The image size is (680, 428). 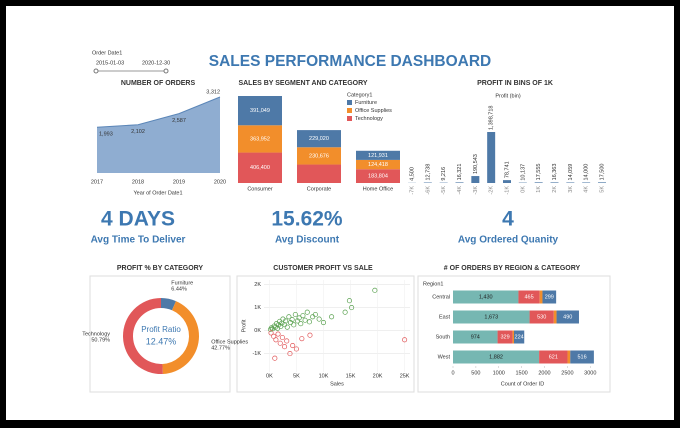 I want to click on x-tick-label: Consumer, so click(x=260, y=189).